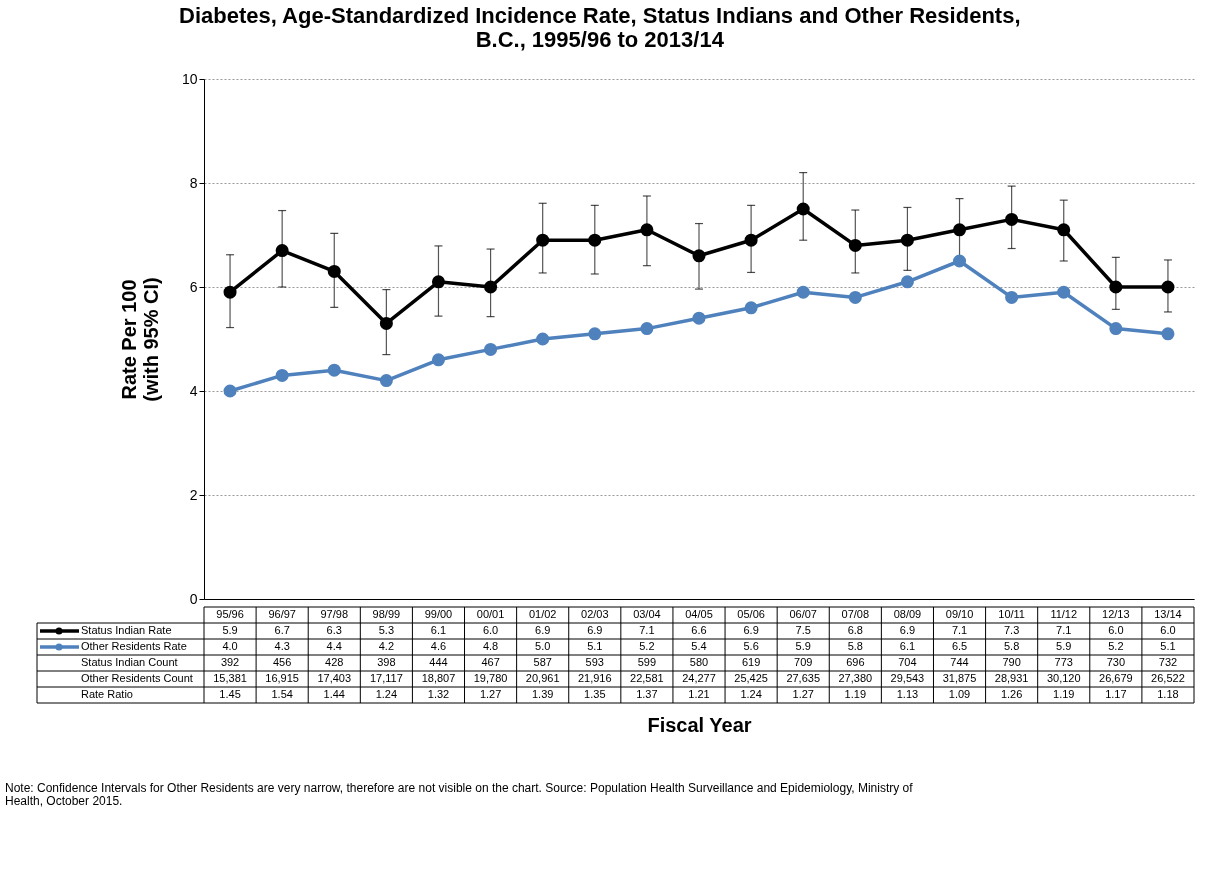 This screenshot has height=894, width=1226. What do you see at coordinates (959, 678) in the screenshot?
I see `text: 31,875` at bounding box center [959, 678].